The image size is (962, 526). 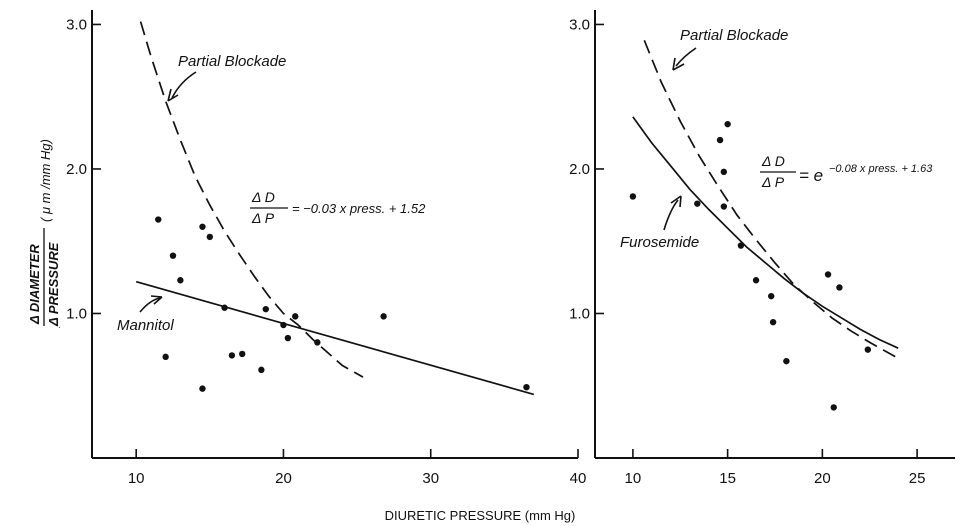 What do you see at coordinates (659, 242) in the screenshot?
I see `right-furosemide-label: Furosemide` at bounding box center [659, 242].